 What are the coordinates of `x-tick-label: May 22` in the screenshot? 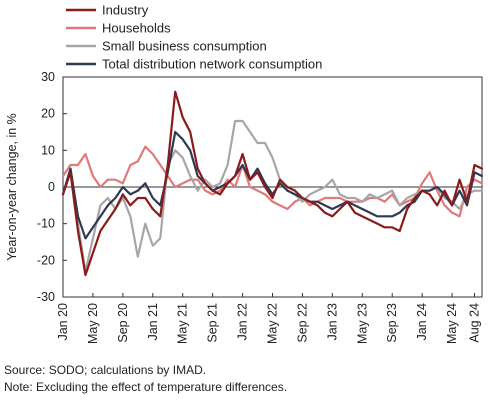 It's located at (273, 323).